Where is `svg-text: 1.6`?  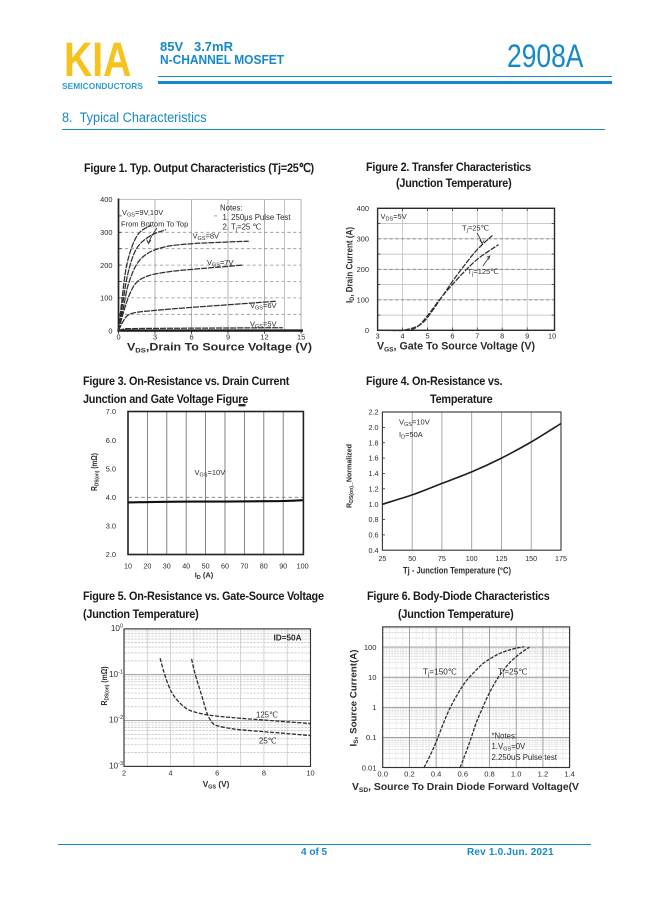 svg-text: 1.6 is located at coordinates (374, 458).